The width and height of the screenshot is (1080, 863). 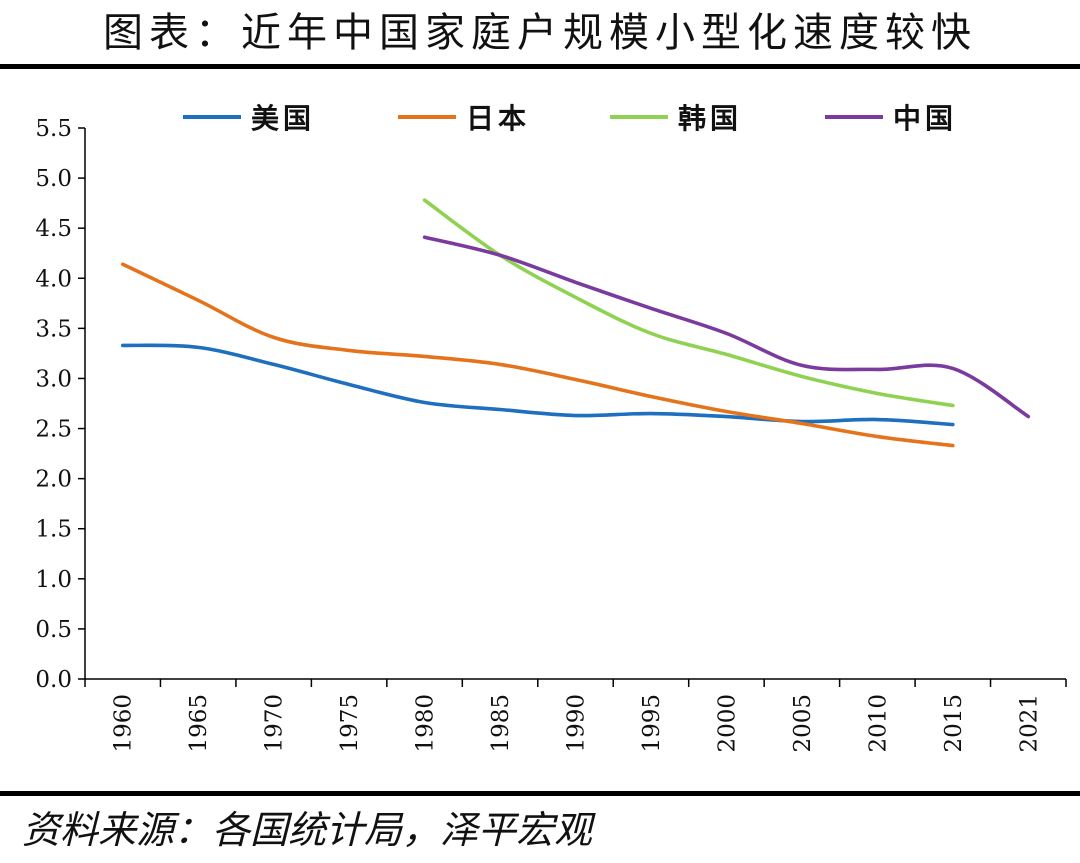 I want to click on top-rule, so click(x=540, y=66).